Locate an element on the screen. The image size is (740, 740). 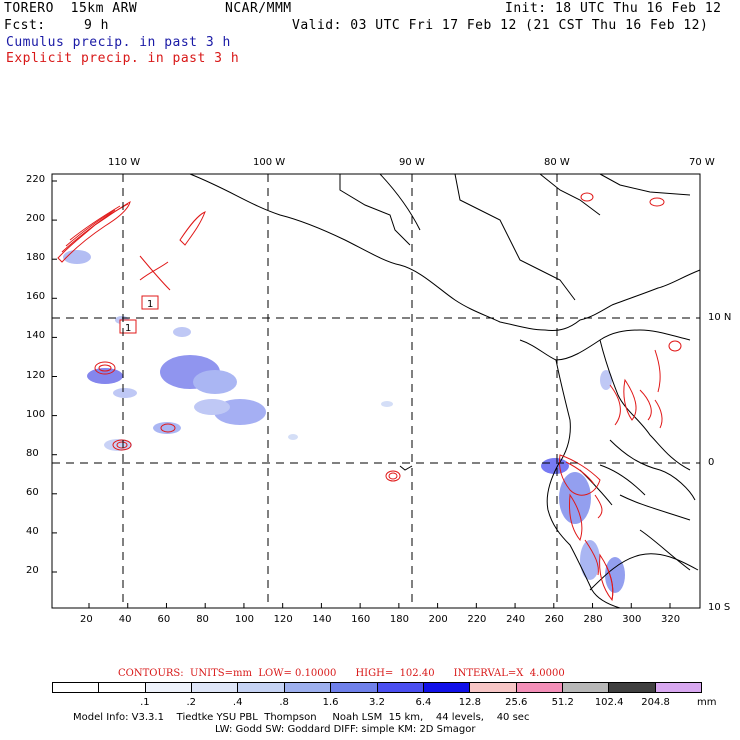
x-tick-label: 100 is located at coordinates (244, 619).